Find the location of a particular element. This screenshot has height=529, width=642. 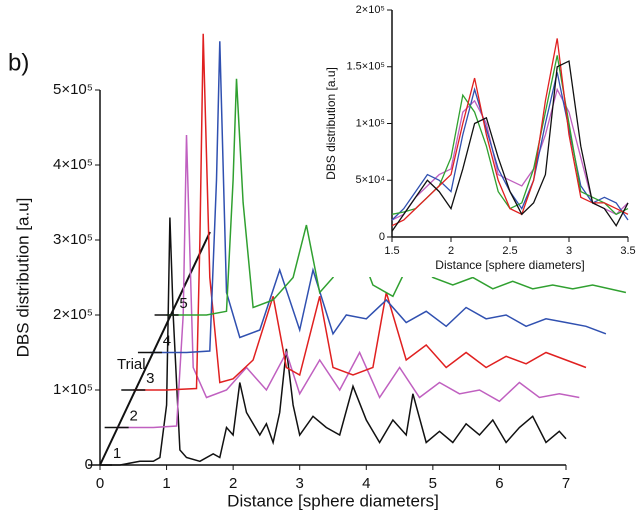

x-tick-label: 4 is located at coordinates (366, 483).